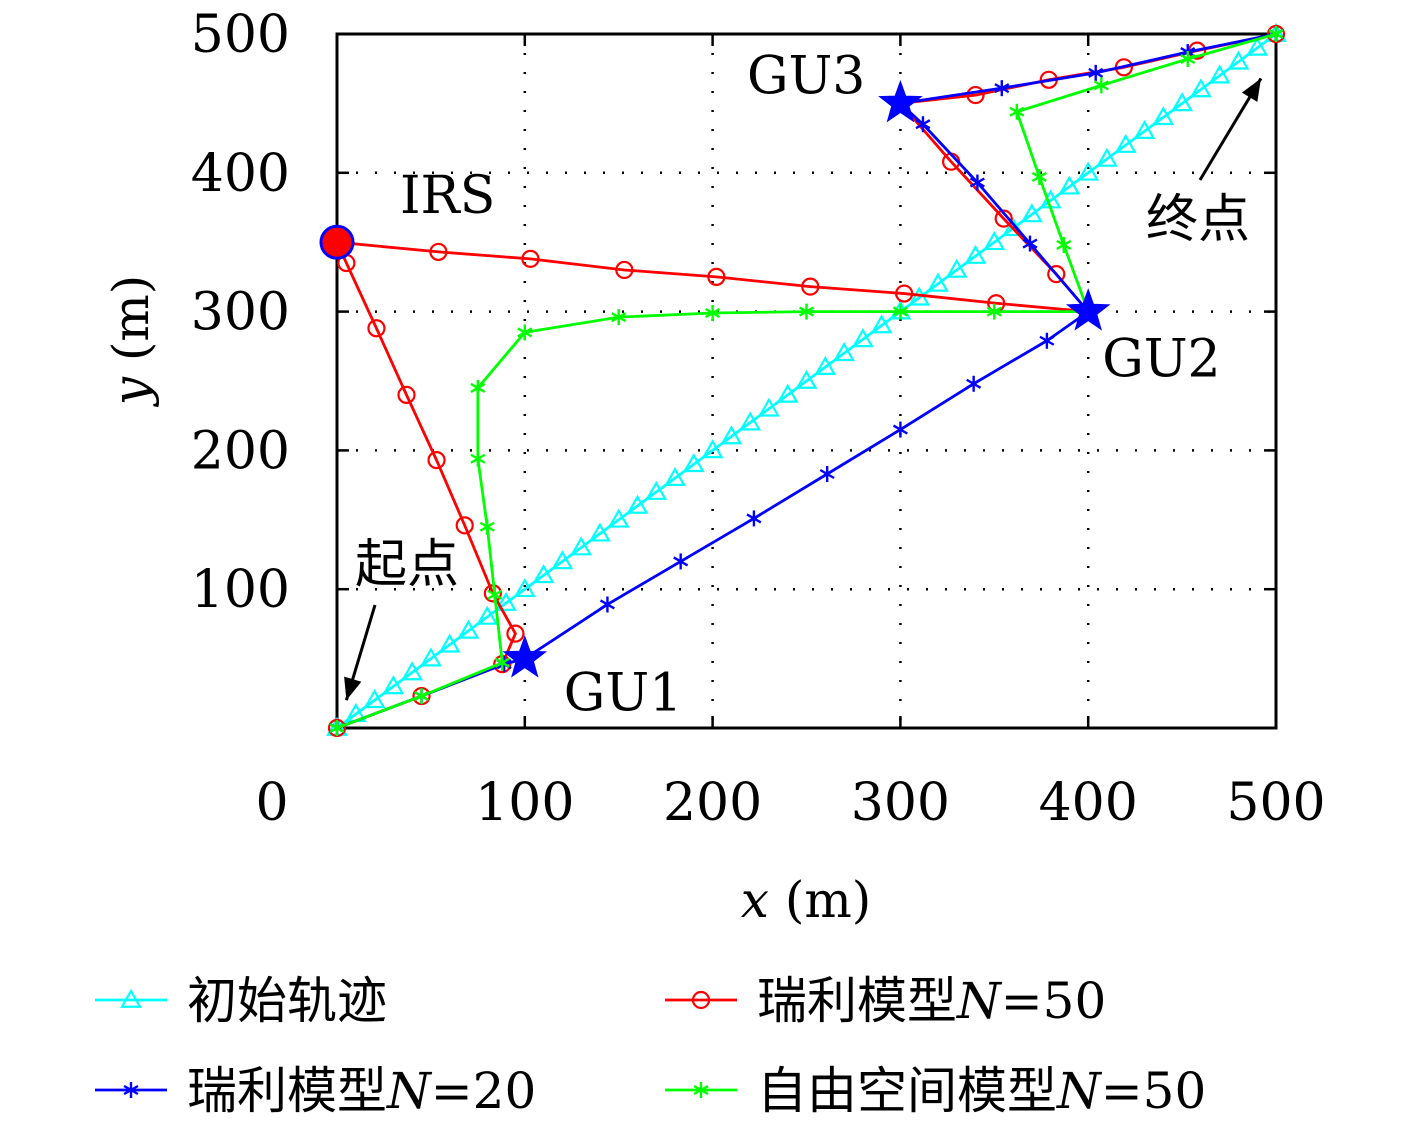 Image resolution: width=1417 pixels, height=1129 pixels. What do you see at coordinates (1161, 360) in the screenshot?
I see `point-label: GU2` at bounding box center [1161, 360].